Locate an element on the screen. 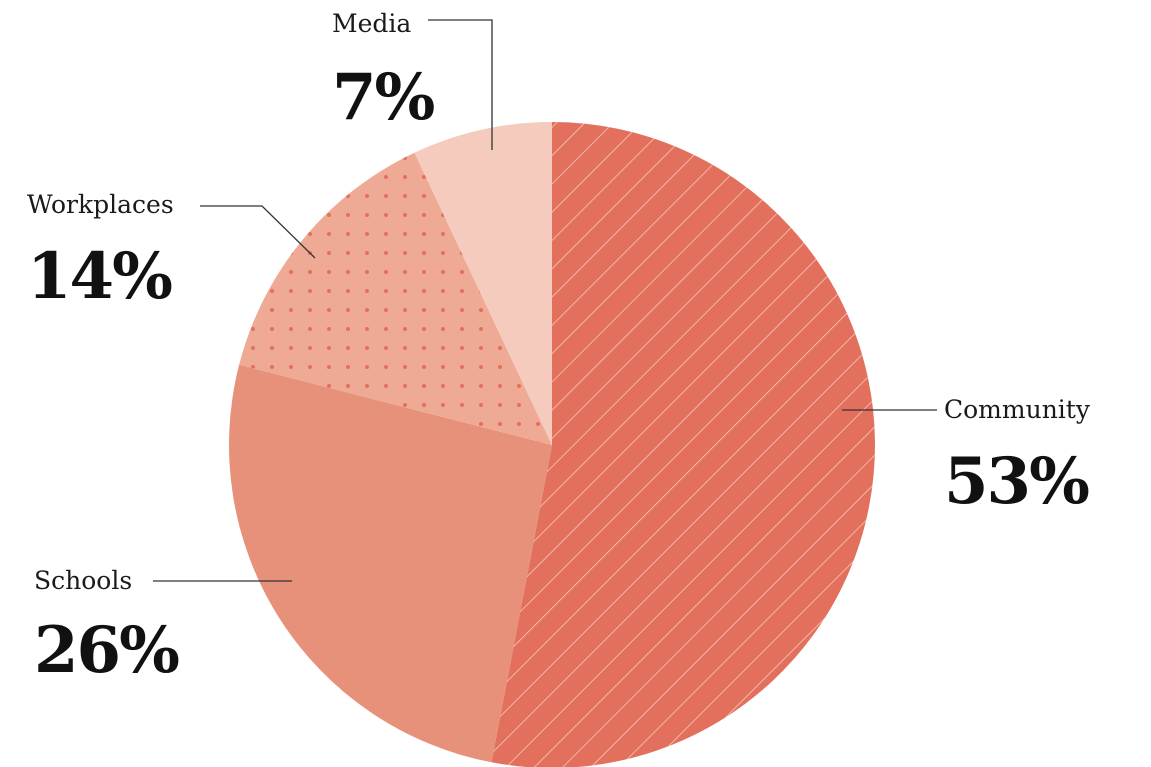 This screenshot has height=767, width=1151. slice-value-workplaces: 14% is located at coordinates (99, 276).